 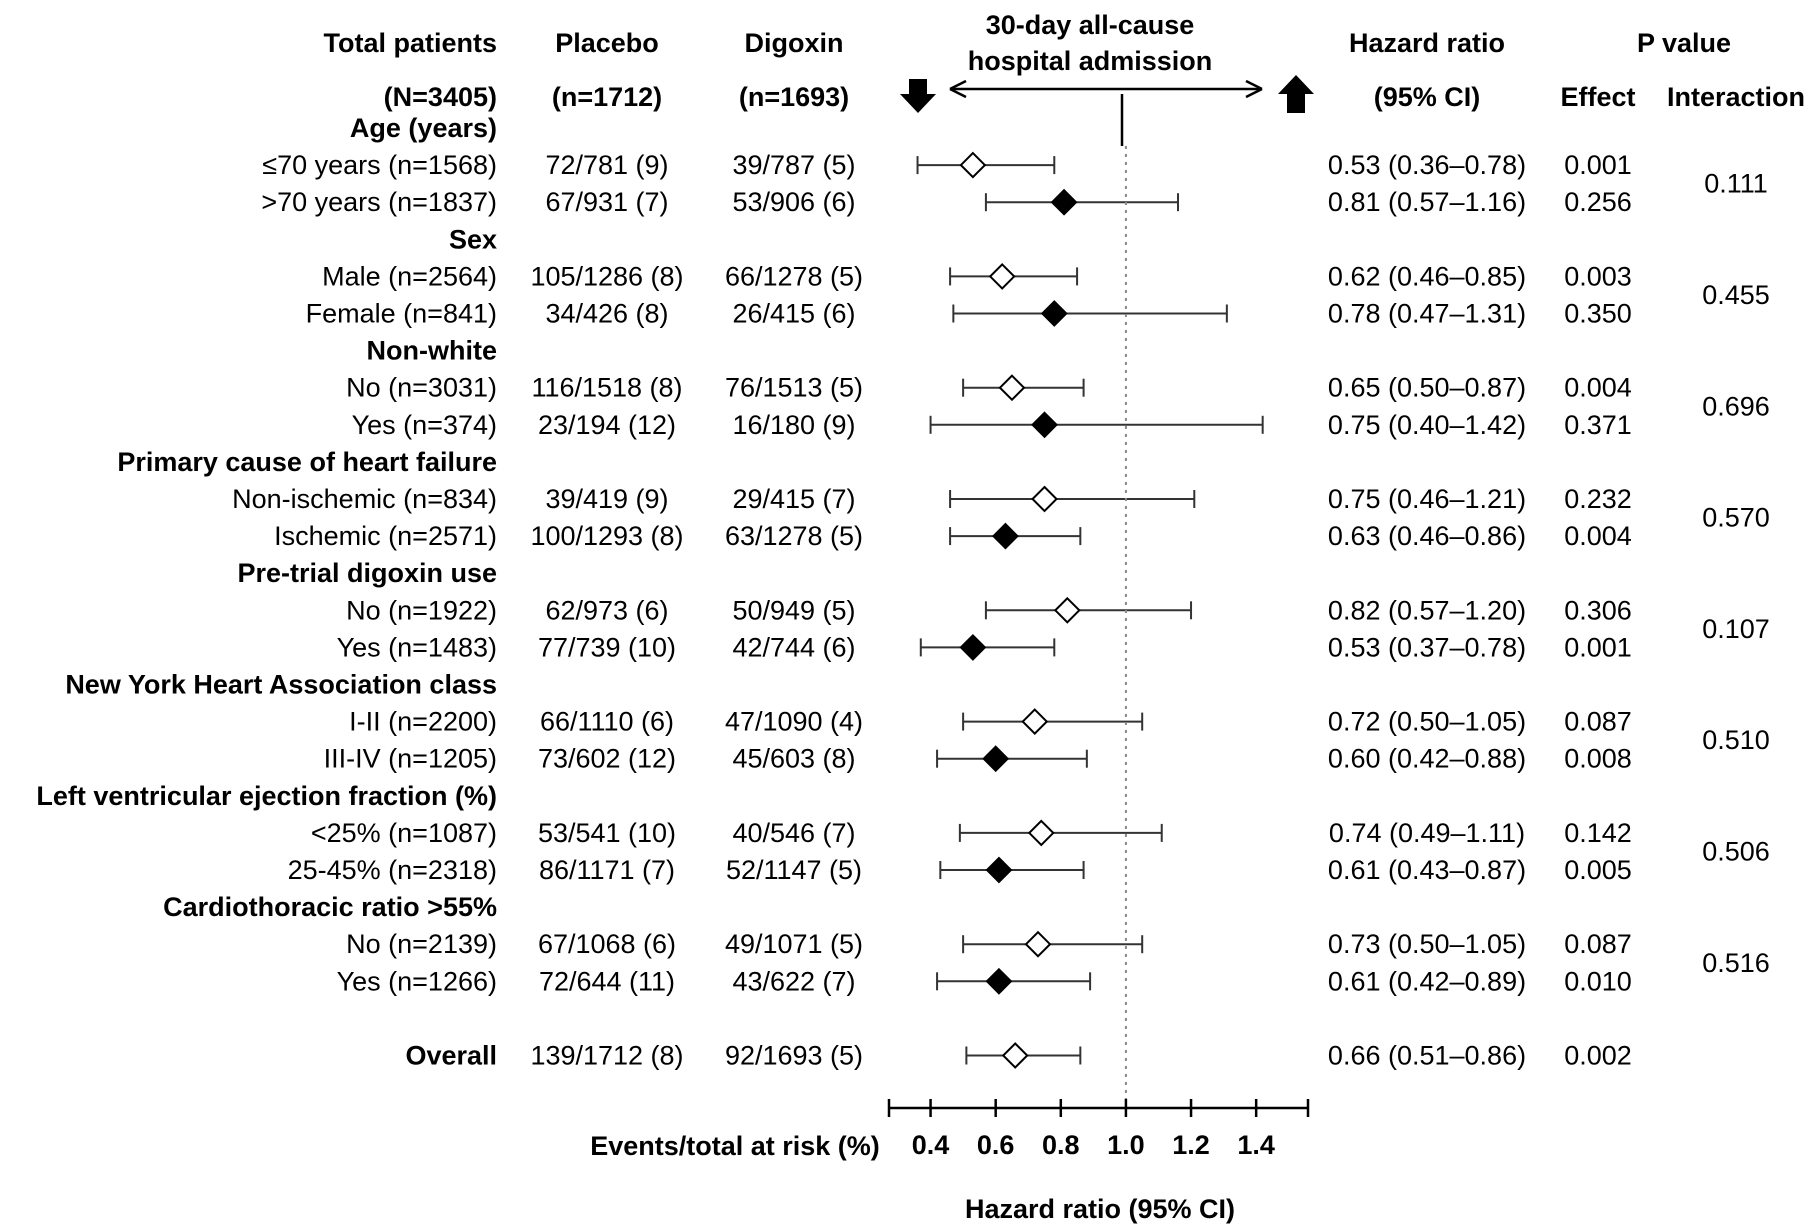 I want to click on group-0-row-1-p-effect: 0.256, so click(x=1598, y=202).